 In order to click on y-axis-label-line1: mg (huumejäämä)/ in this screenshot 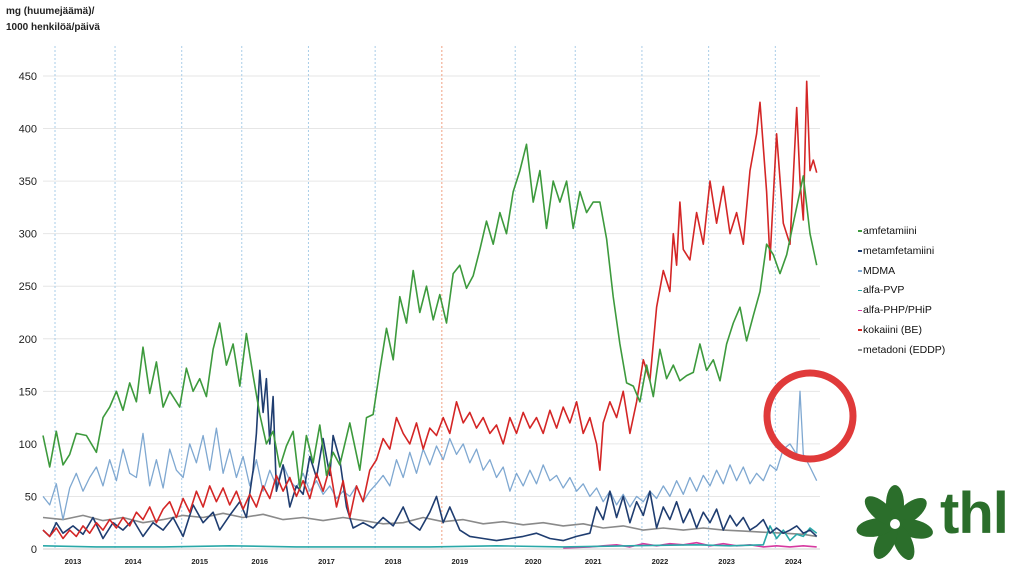, I will do `click(50, 11)`.